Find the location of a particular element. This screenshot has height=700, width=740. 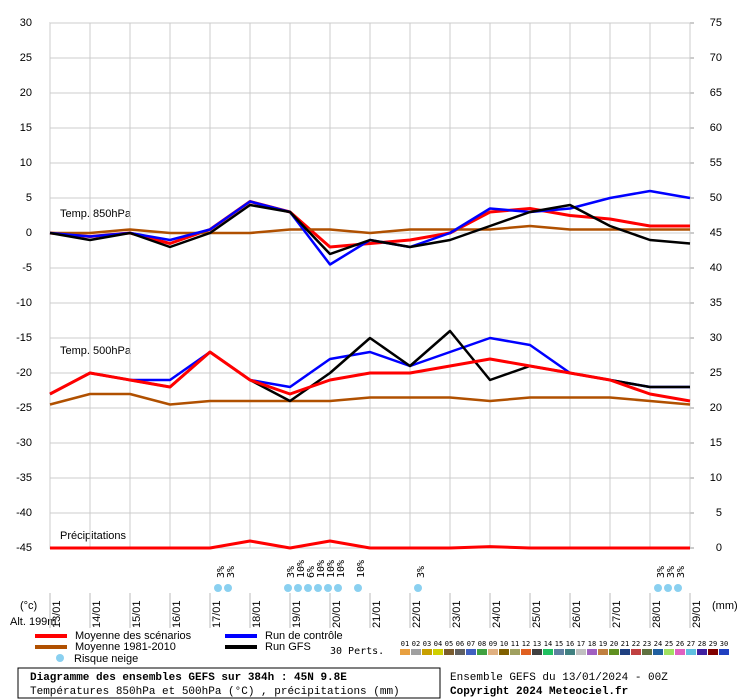

altitude: Alt. 199m is located at coordinates (33, 622).